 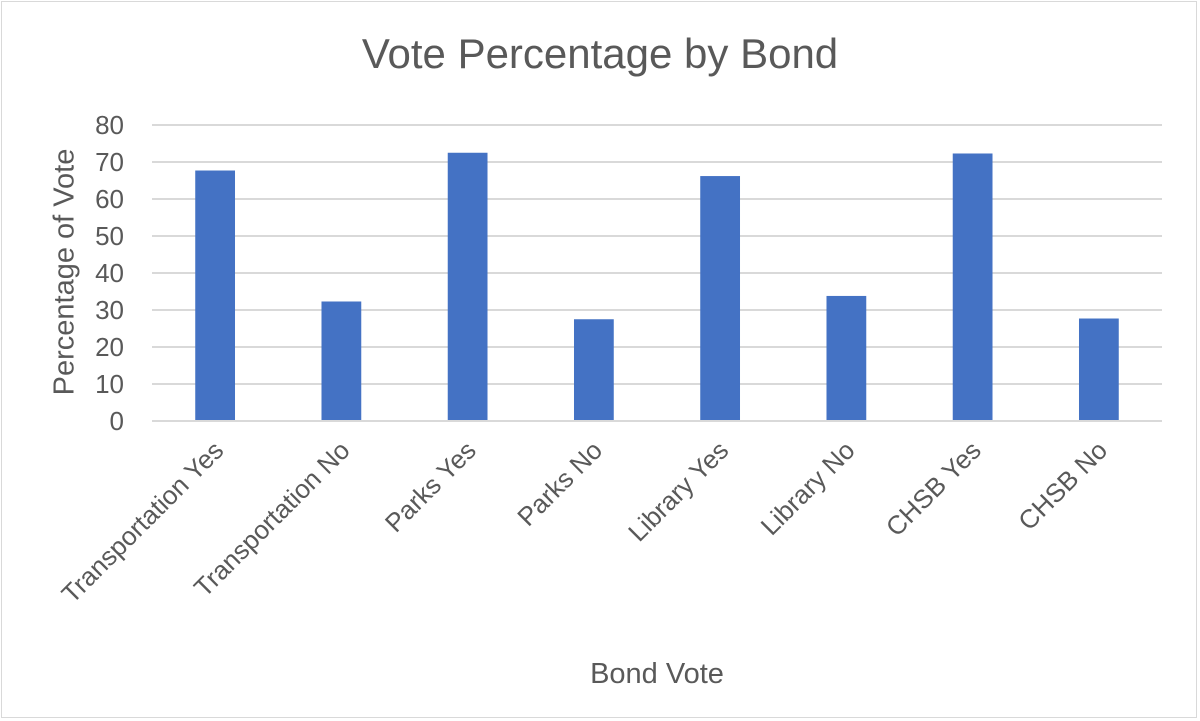 I want to click on y-tick-labels: 0 10 20 30 40 50 60 70 80, so click(x=109, y=273).